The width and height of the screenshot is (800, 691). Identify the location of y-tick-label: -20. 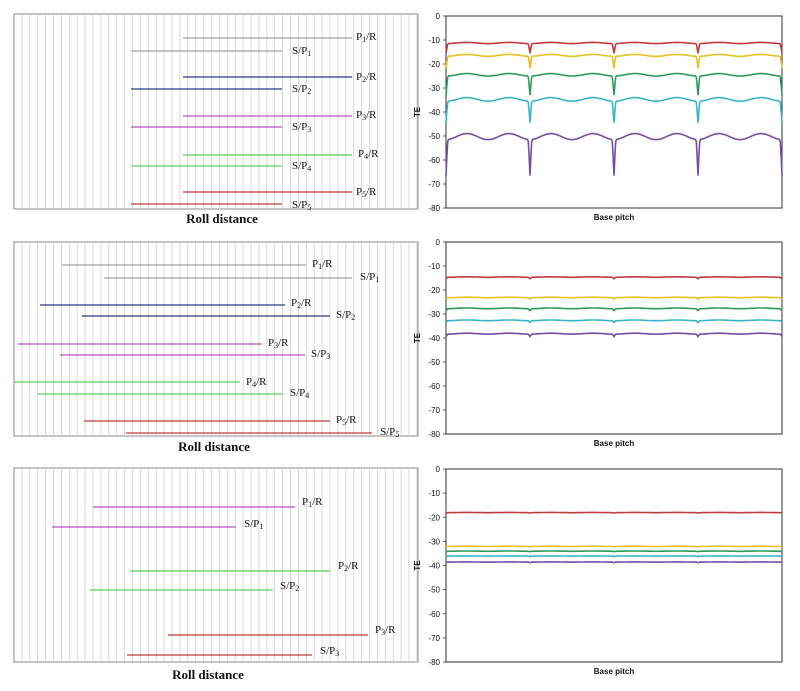
(434, 517).